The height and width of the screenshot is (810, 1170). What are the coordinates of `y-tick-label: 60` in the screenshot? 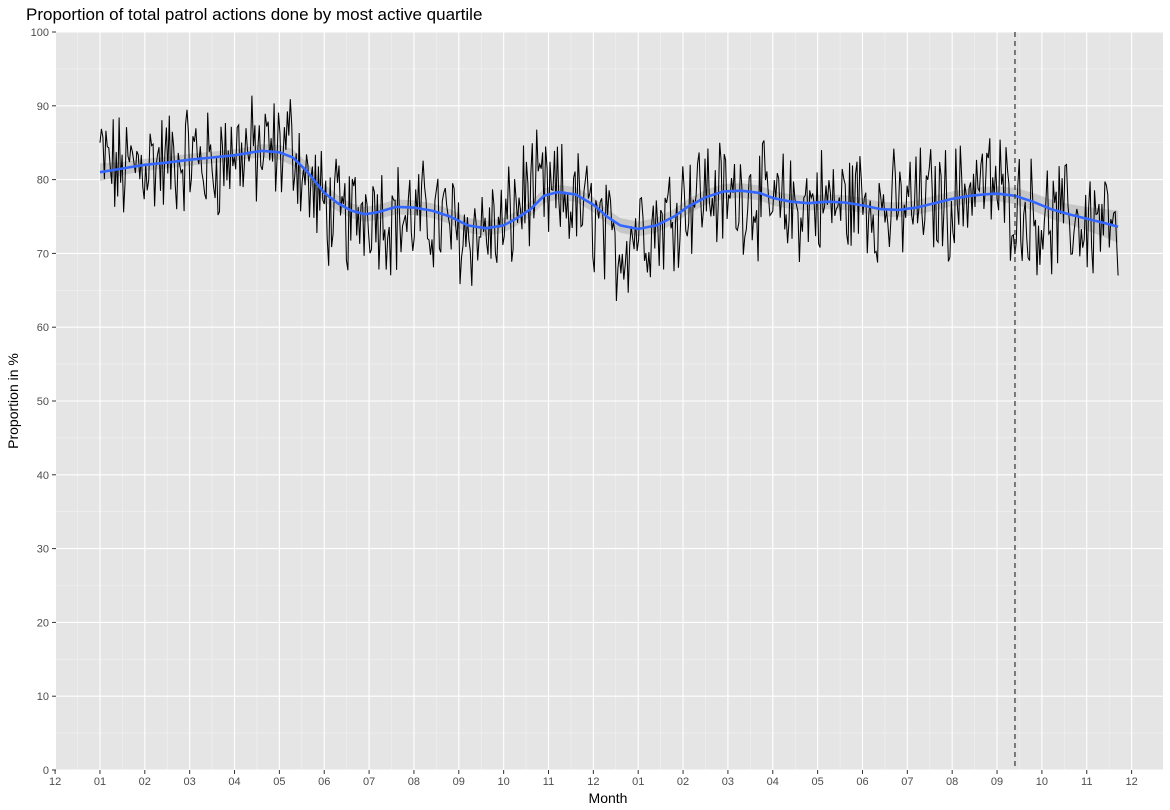 It's located at (43, 328).